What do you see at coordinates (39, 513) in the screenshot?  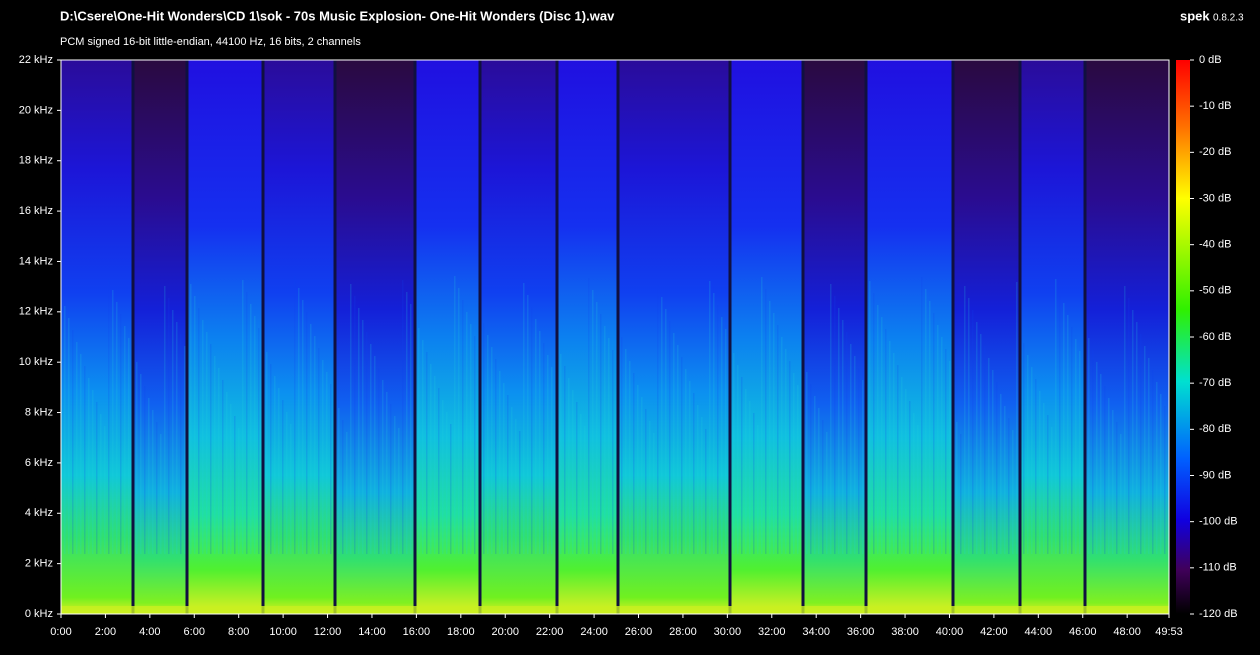 I see `y-tick-label: 4 kHz` at bounding box center [39, 513].